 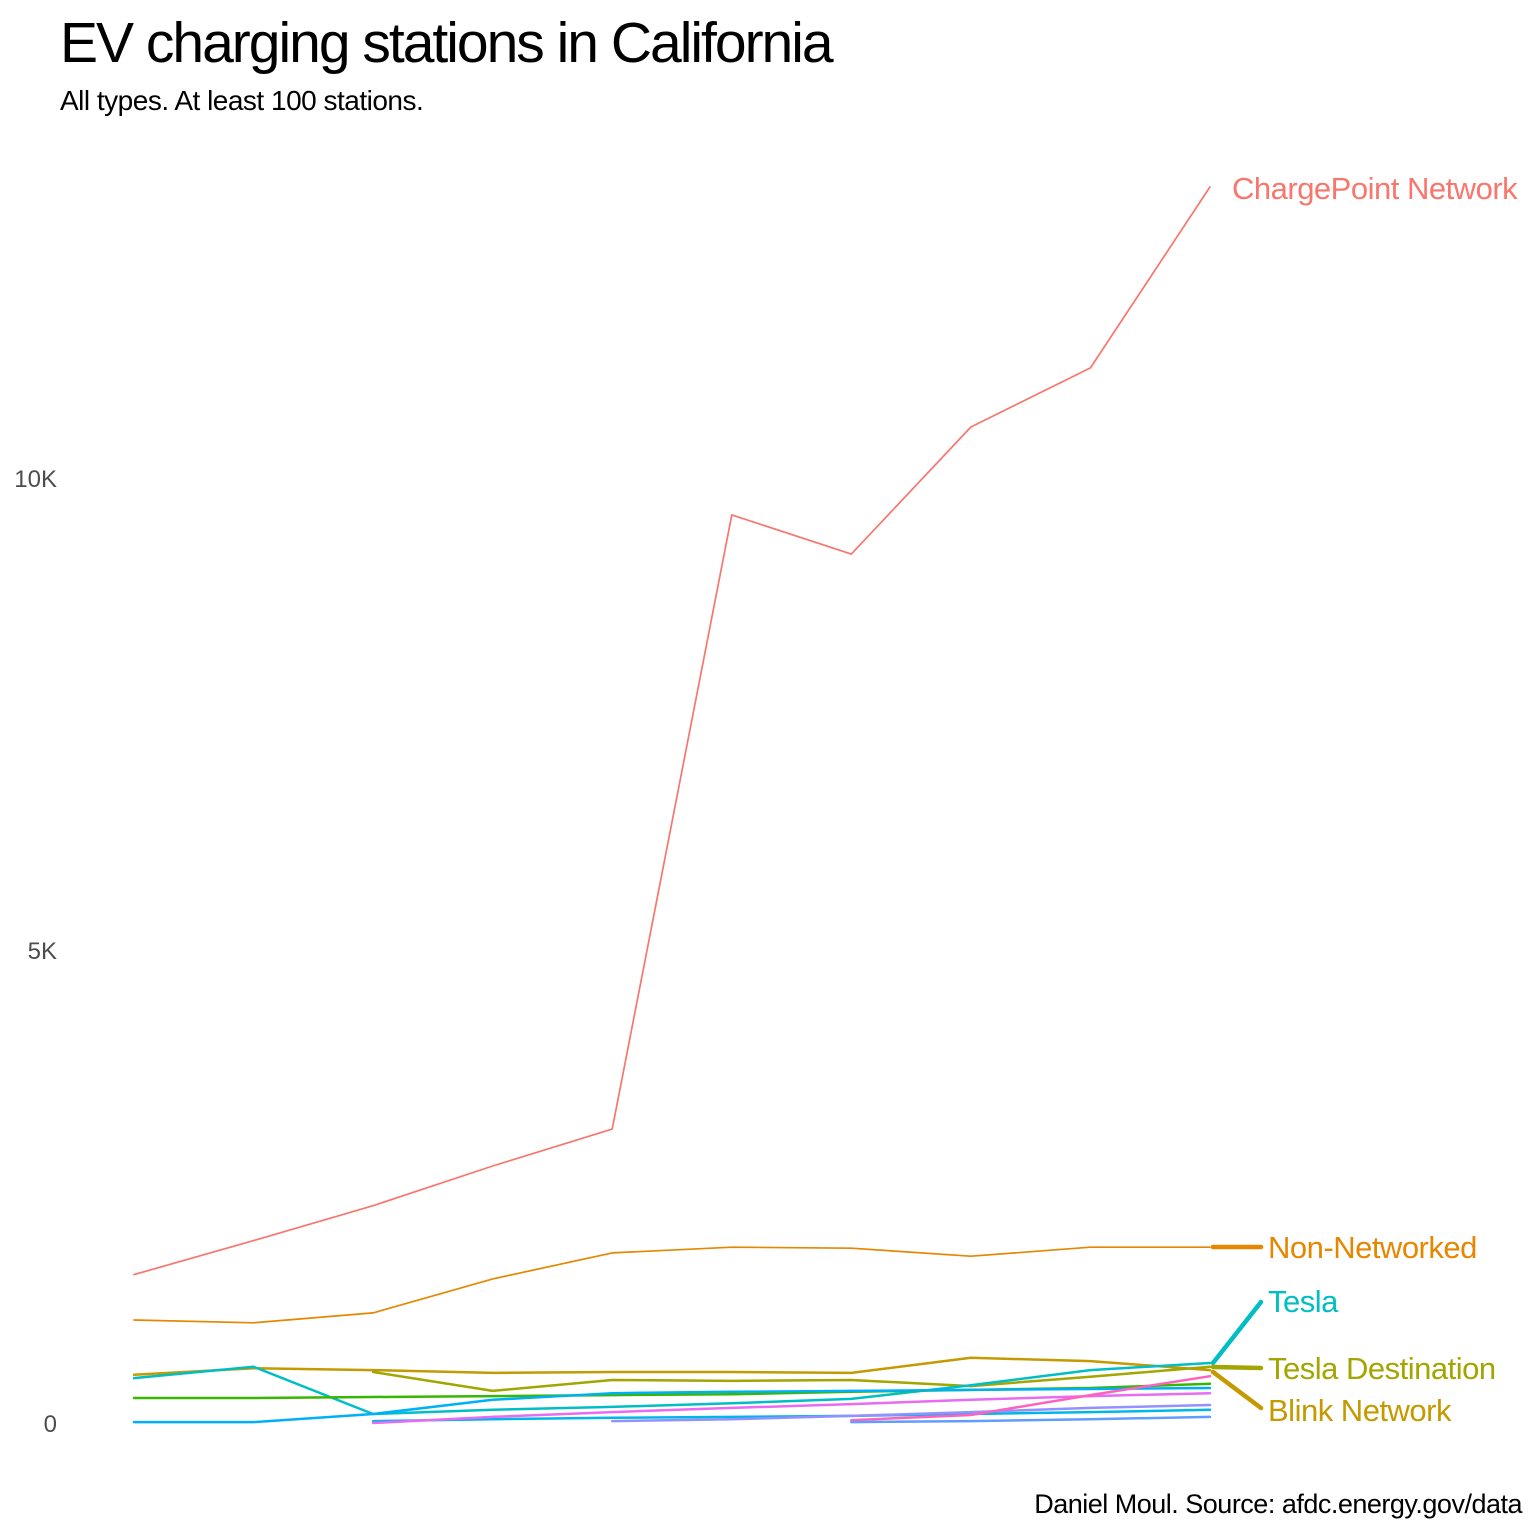 What do you see at coordinates (1303, 1301) in the screenshot?
I see `series-label-tesla: Tesla` at bounding box center [1303, 1301].